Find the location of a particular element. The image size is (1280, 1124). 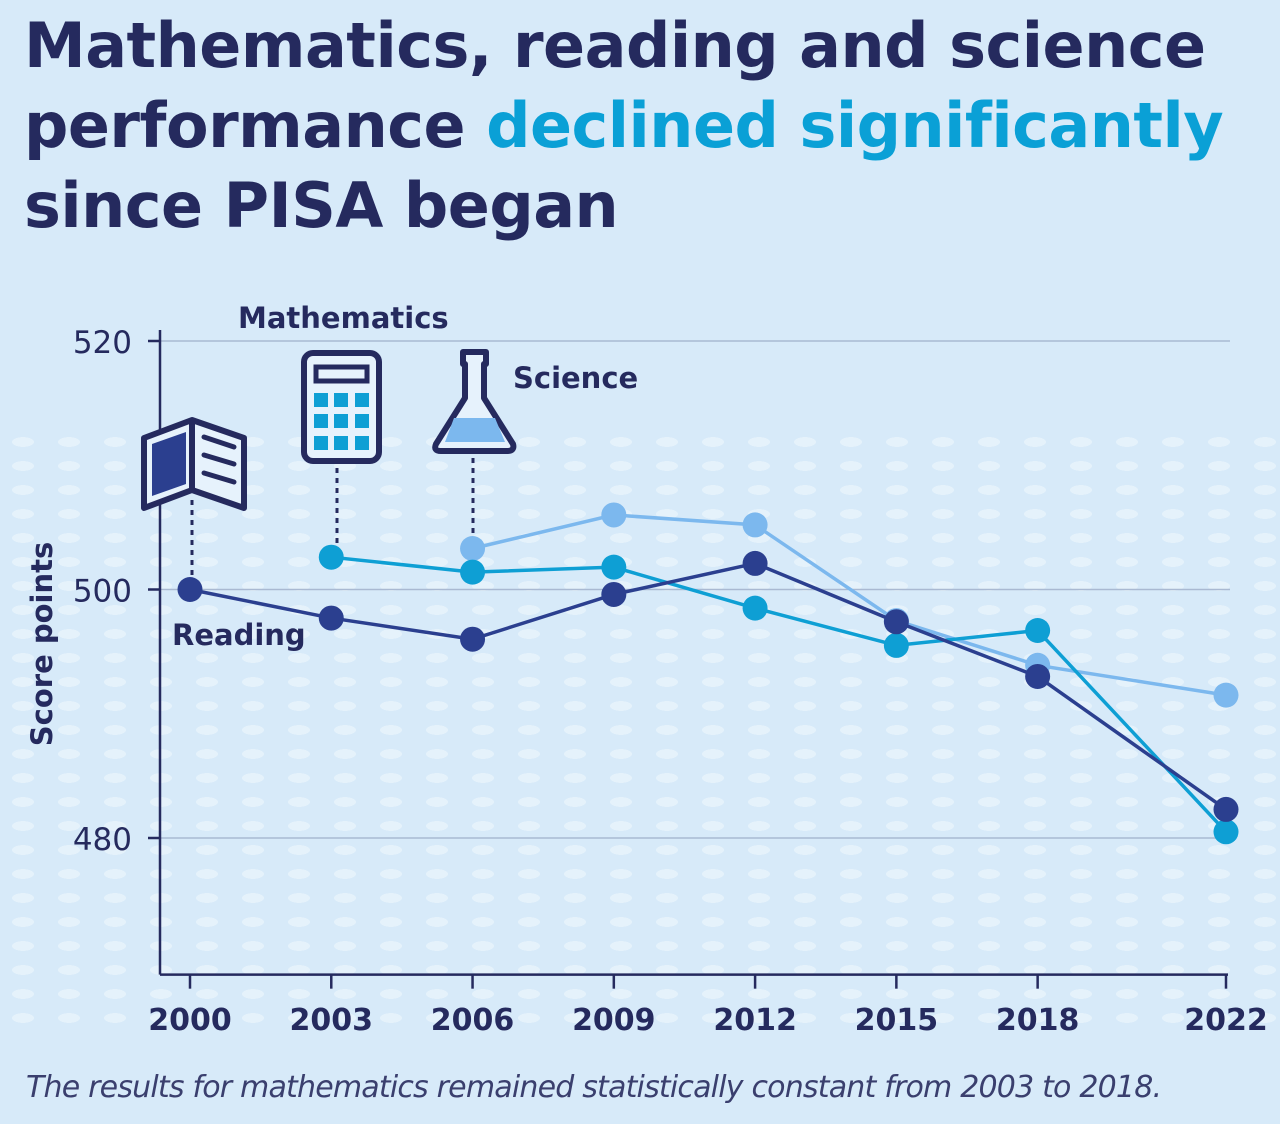

y-tick-label: 520 is located at coordinates (102, 343).